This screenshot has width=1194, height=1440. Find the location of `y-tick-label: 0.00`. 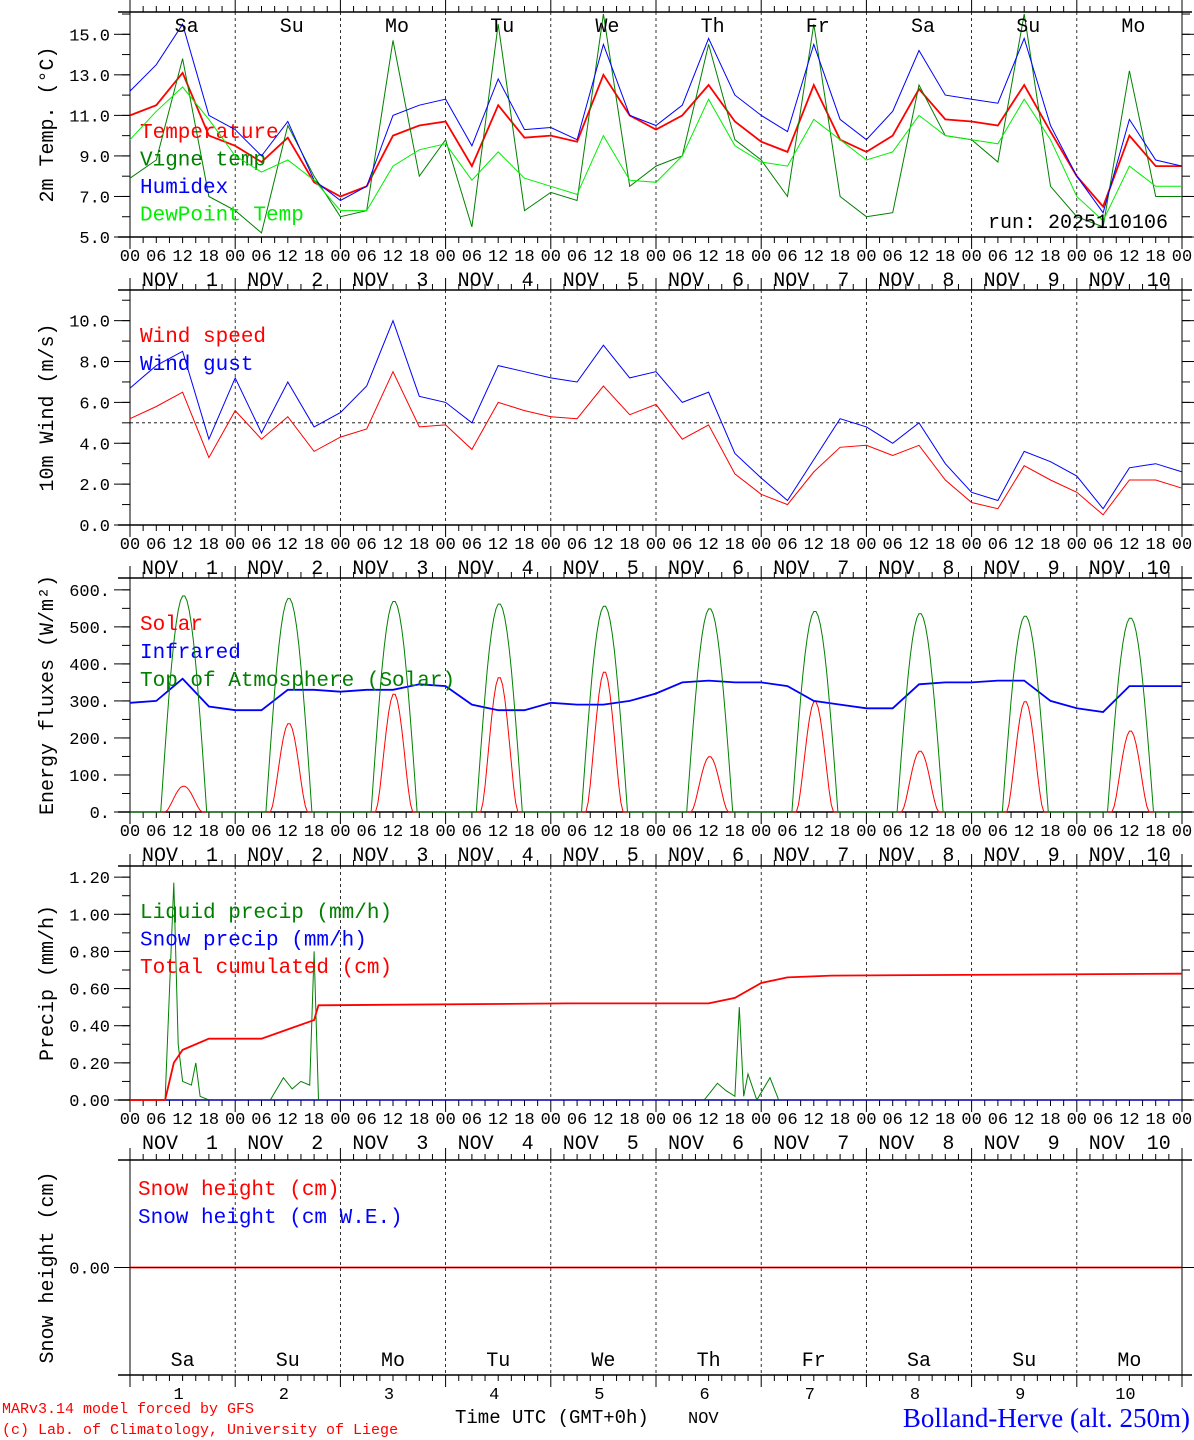

y-tick-label: 0.00 is located at coordinates (89, 1270).